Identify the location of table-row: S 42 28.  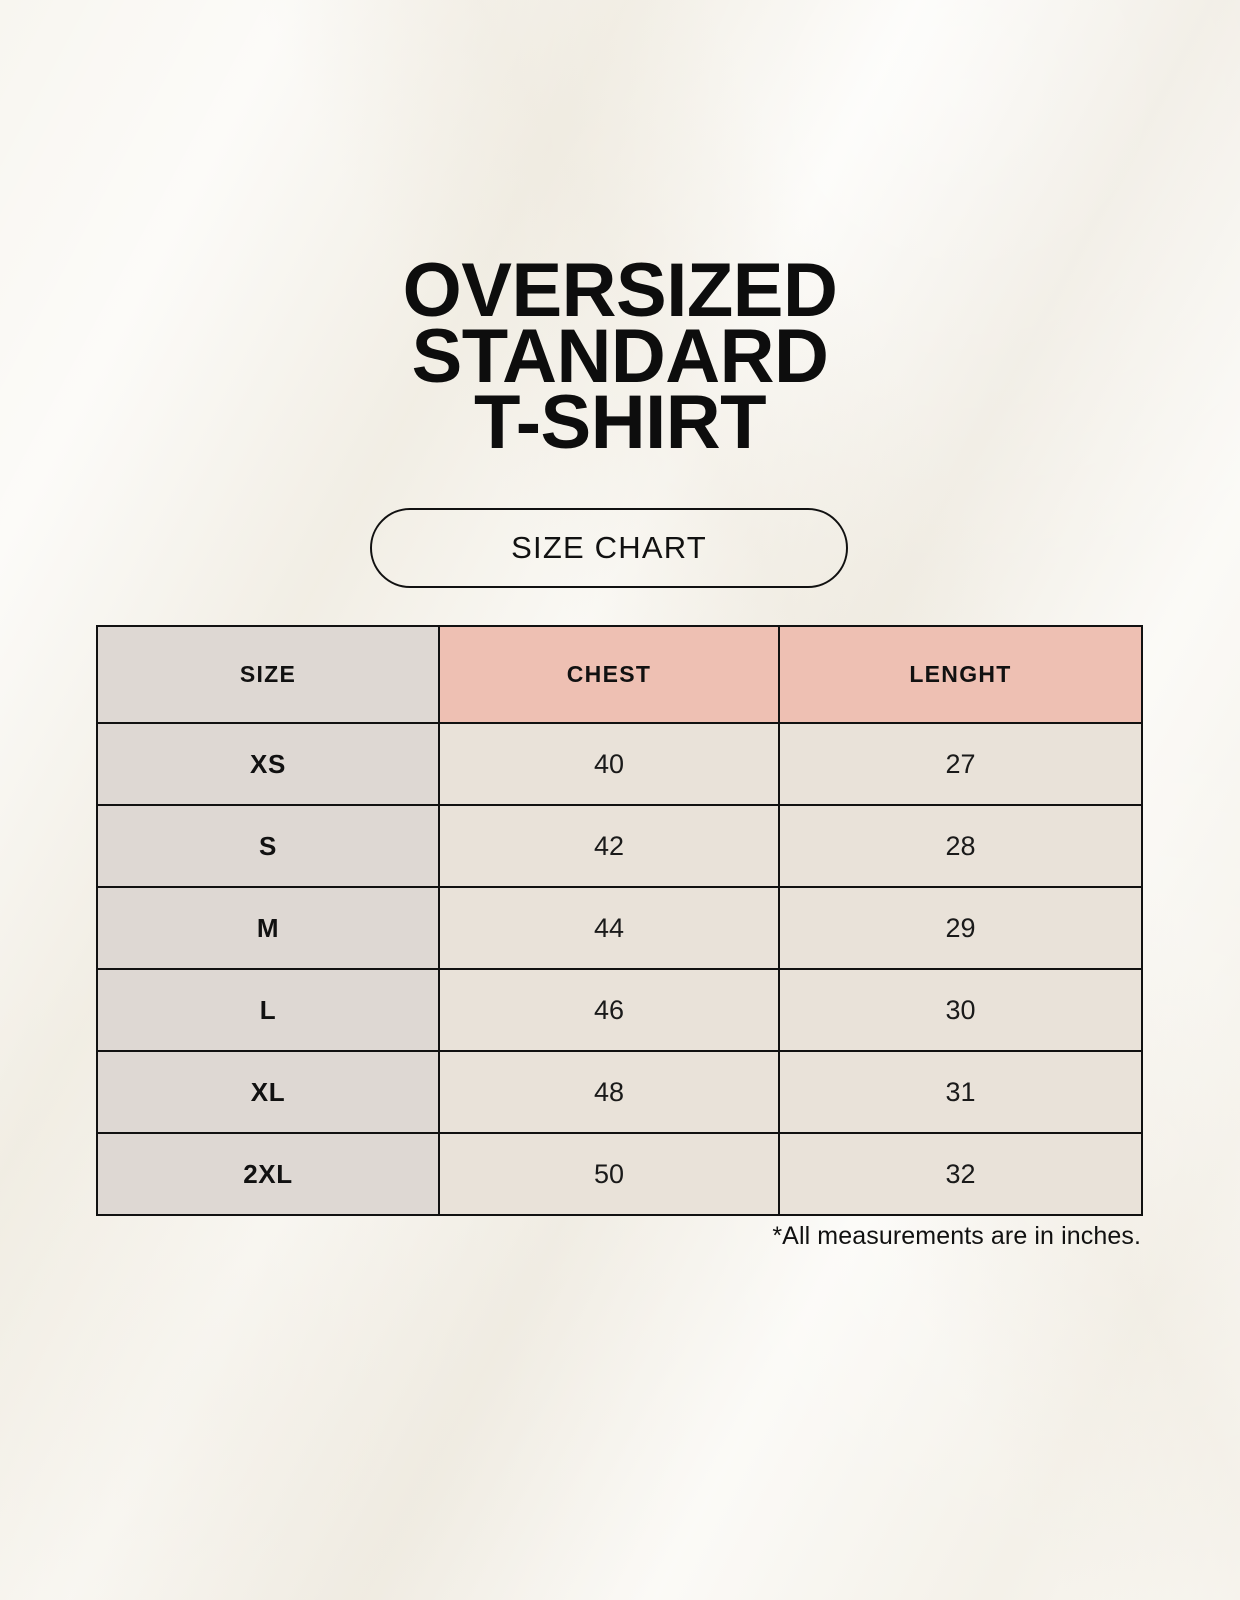
(619, 846).